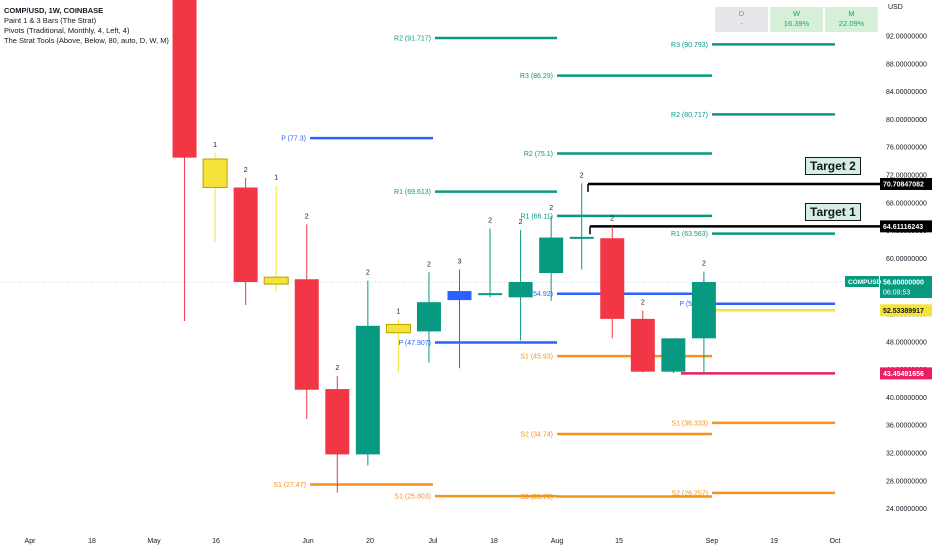 The image size is (932, 550). I want to click on pivot-line-label: S2 (34.74), so click(536, 434).